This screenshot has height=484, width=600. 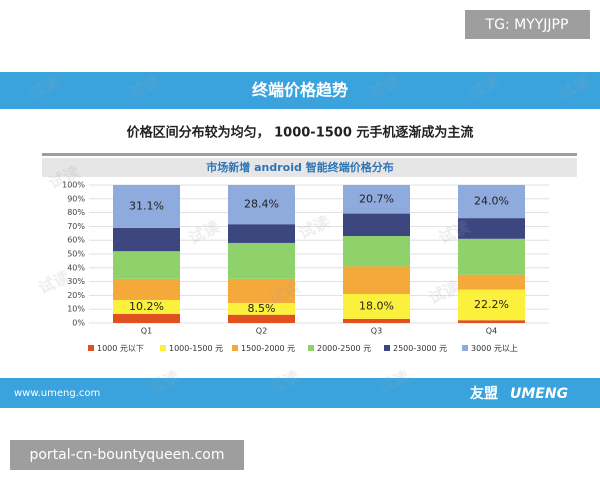 I want to click on title-band, so click(x=300, y=90).